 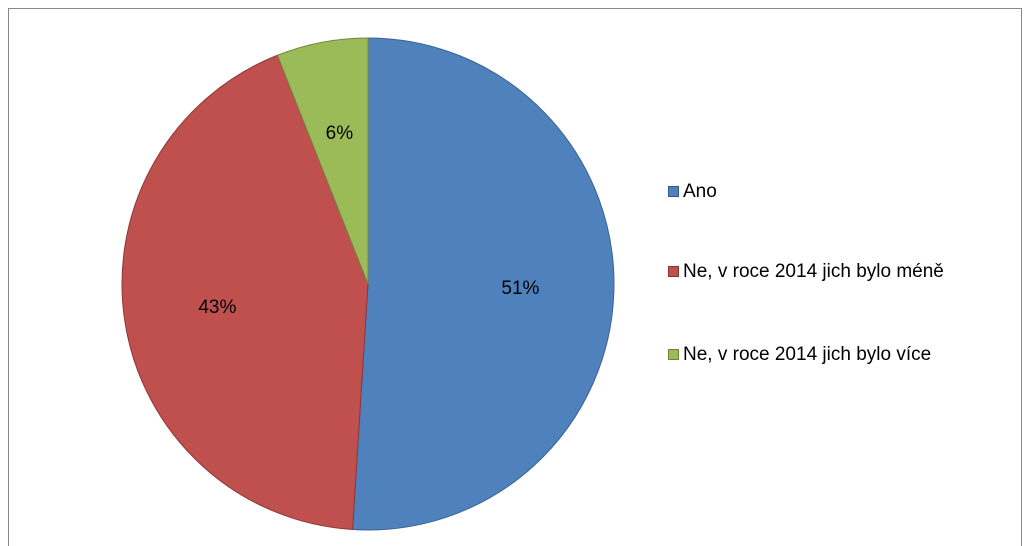 I want to click on data-label: 6%, so click(x=340, y=133).